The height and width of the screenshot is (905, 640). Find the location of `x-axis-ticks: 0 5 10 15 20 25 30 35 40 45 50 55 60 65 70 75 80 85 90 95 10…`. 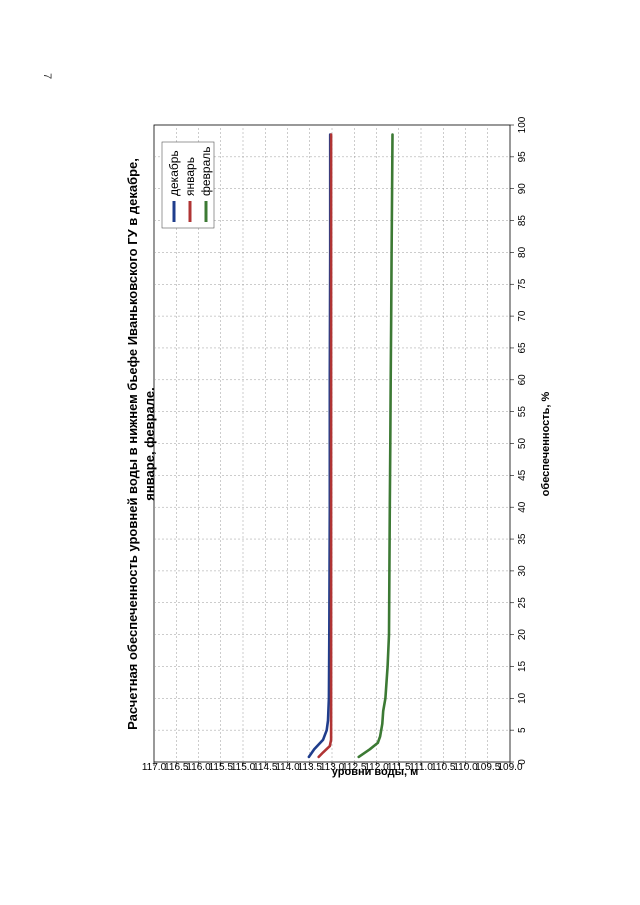

x-axis-ticks: 0 5 10 15 20 25 30 35 40 45 50 55 60 65 70 75 80 85 90 95 10… is located at coordinates (519, 440).